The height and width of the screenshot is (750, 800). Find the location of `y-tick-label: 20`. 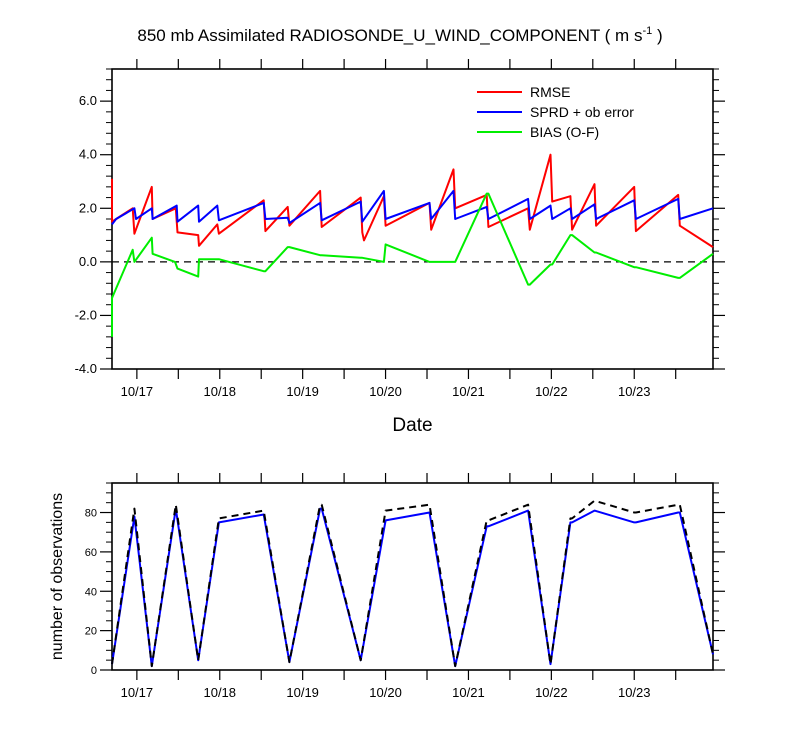

y-tick-label: 20 is located at coordinates (91, 632).